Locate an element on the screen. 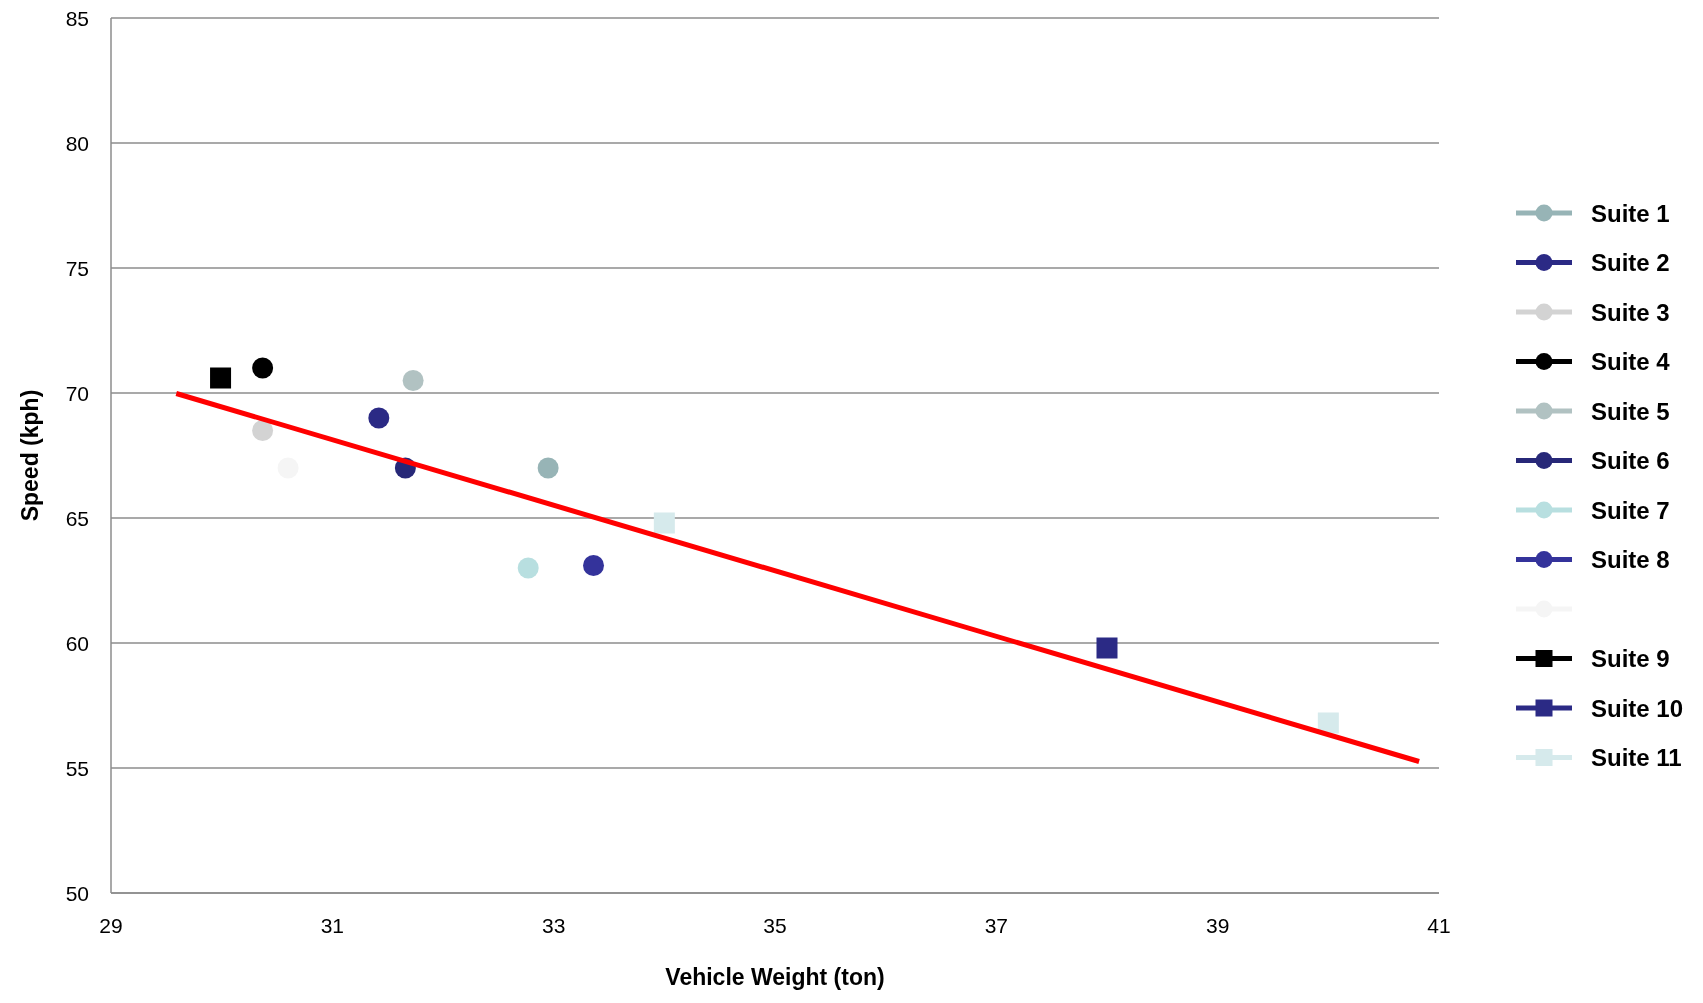  legend-label: Suite 10 is located at coordinates (1637, 708).